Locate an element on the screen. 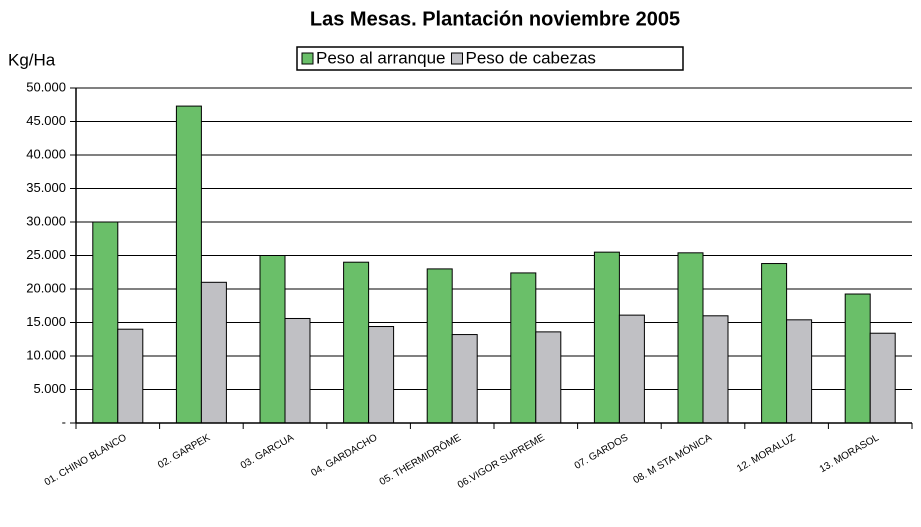 The width and height of the screenshot is (921, 527). y-tick-label: 10.000 is located at coordinates (46, 354).